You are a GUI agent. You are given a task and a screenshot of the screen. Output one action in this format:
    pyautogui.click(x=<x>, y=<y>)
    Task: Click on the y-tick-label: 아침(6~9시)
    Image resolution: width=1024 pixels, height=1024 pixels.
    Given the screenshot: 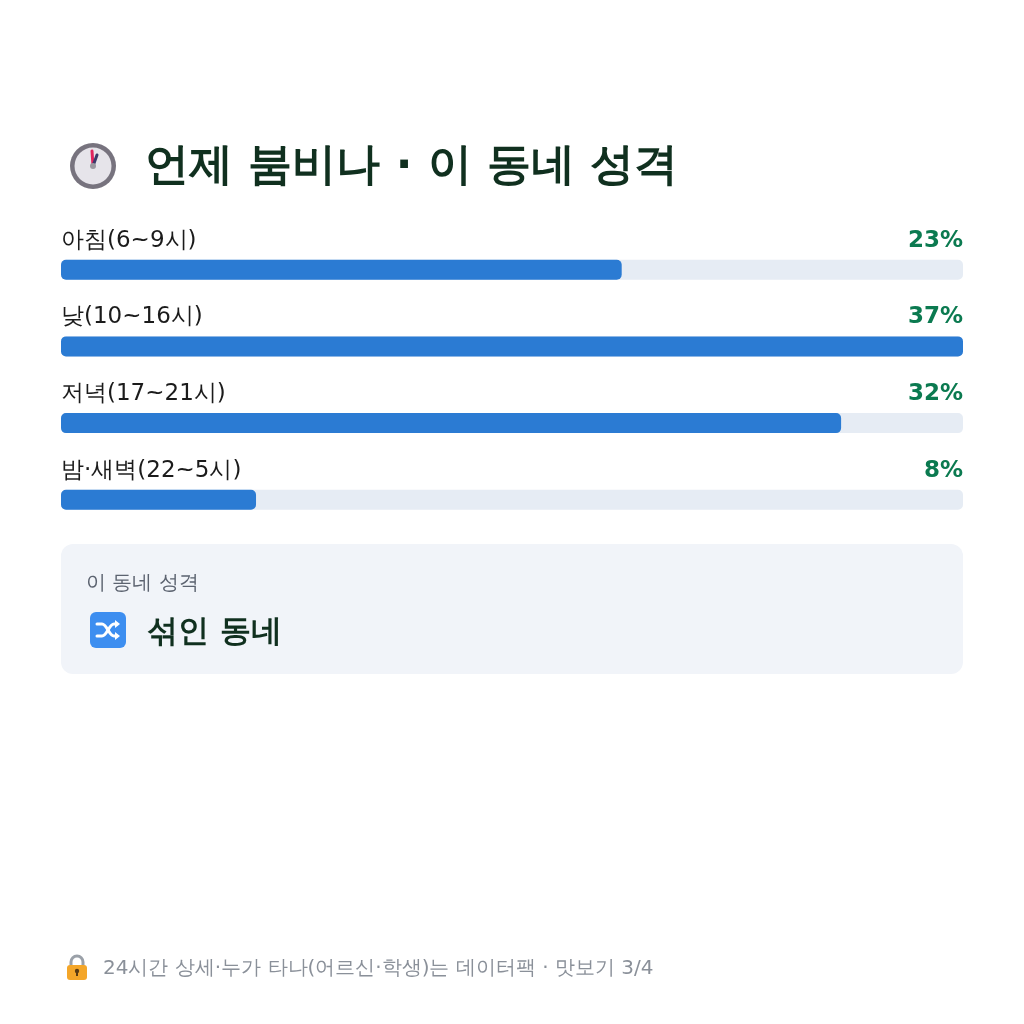 What is the action you would take?
    pyautogui.click(x=129, y=238)
    